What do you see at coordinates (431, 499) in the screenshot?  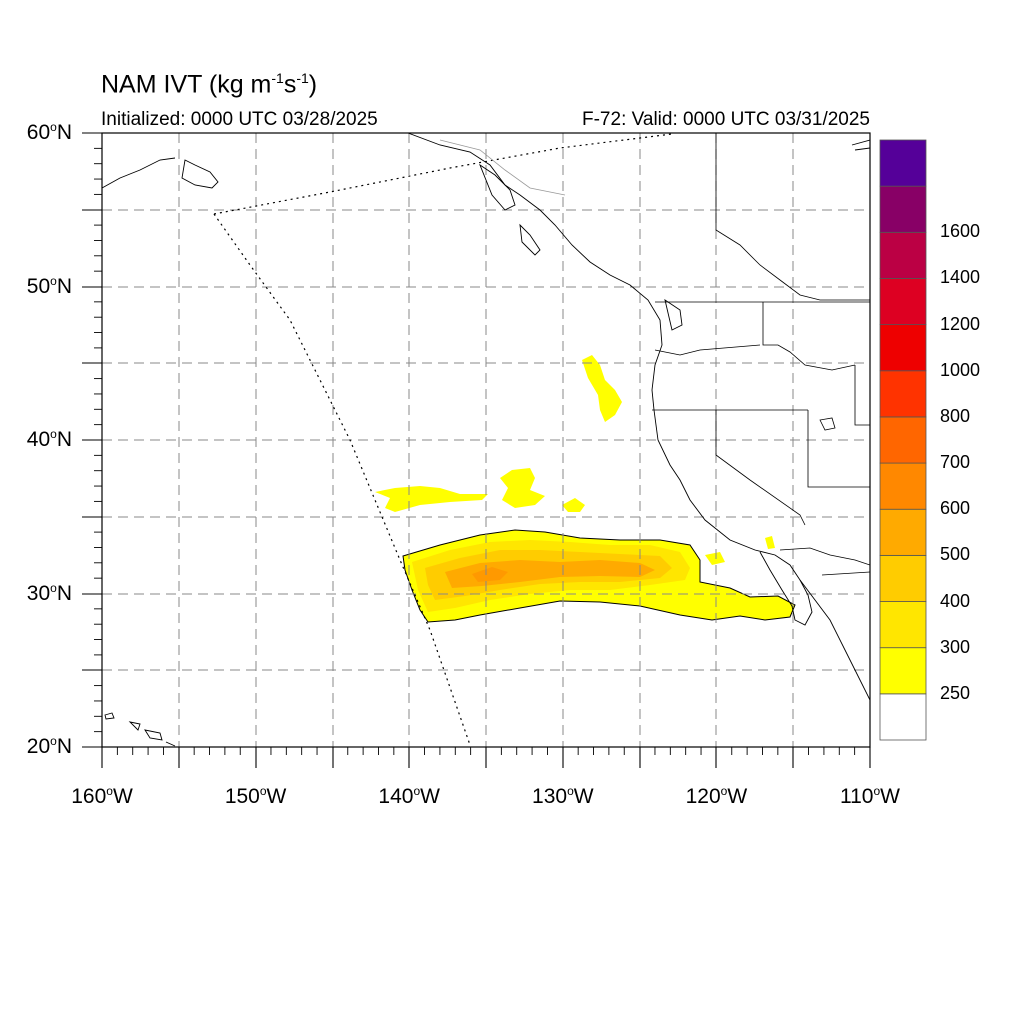 I see `ivt-patch-west` at bounding box center [431, 499].